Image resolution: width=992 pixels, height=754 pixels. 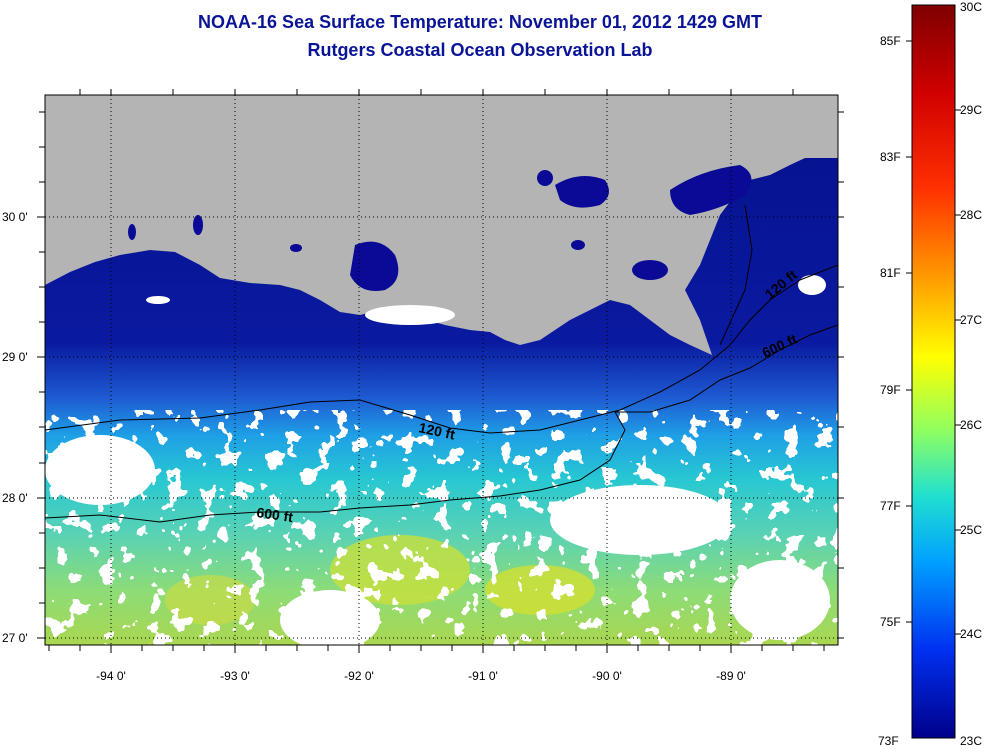 I want to click on temperature-colorbar, so click(x=933, y=371).